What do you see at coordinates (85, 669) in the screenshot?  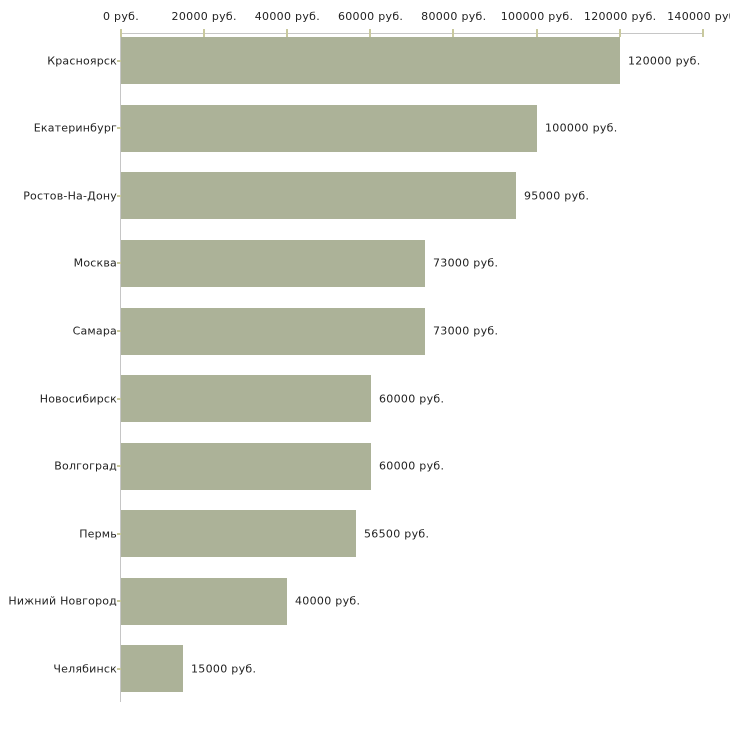 I see `category-label: Челябинск` at bounding box center [85, 669].